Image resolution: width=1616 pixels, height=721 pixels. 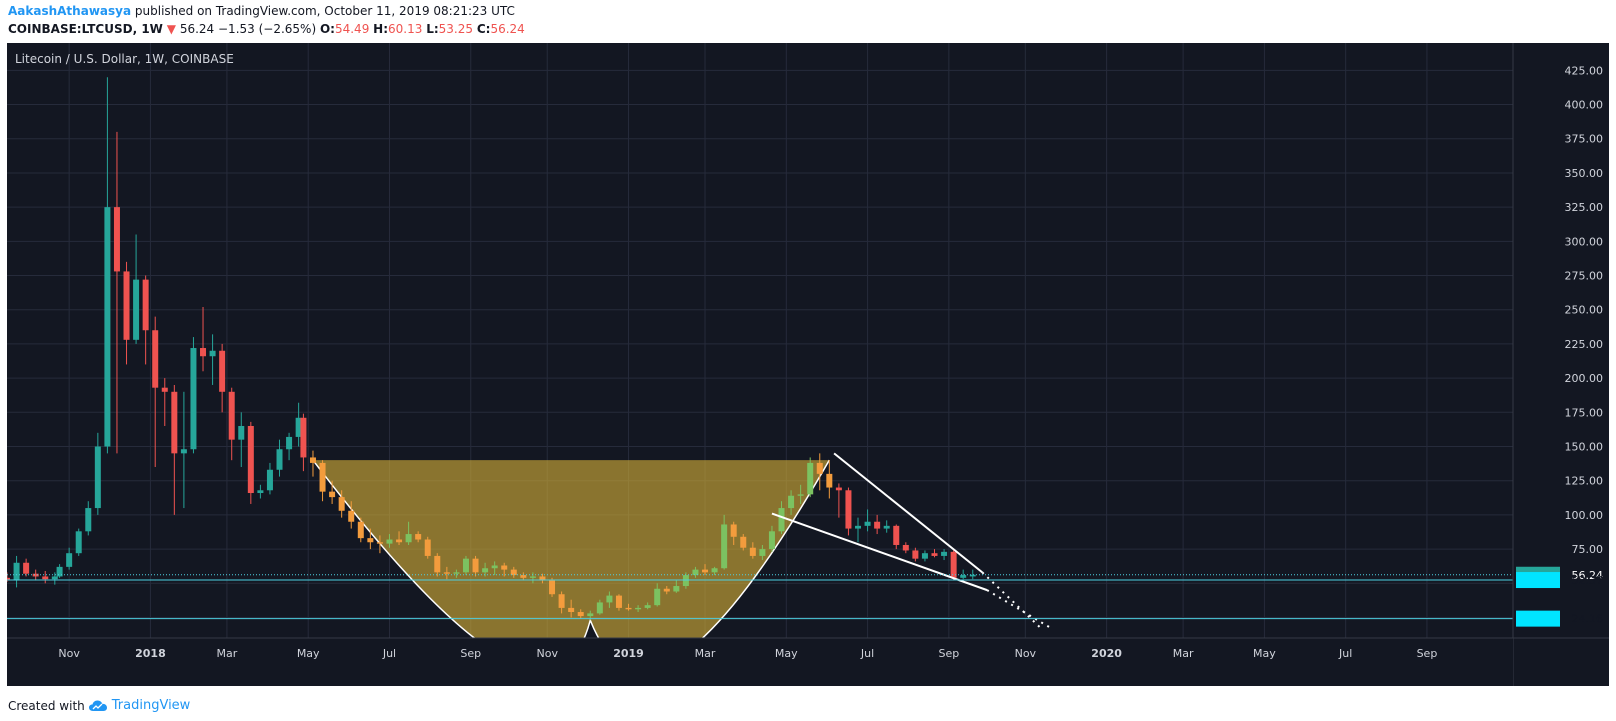 What do you see at coordinates (1584, 378) in the screenshot?
I see `price-tick-label: 200.00` at bounding box center [1584, 378].